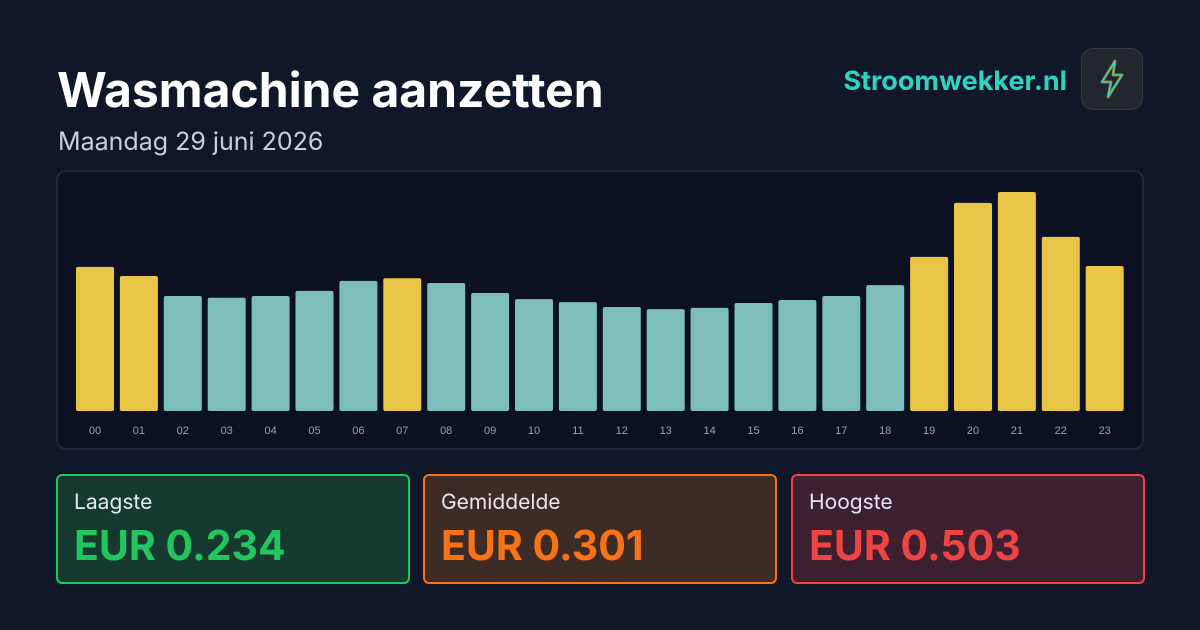 The image size is (1200, 630). Describe the element at coordinates (851, 502) in the screenshot. I see `stat-label: Hoogste` at that location.